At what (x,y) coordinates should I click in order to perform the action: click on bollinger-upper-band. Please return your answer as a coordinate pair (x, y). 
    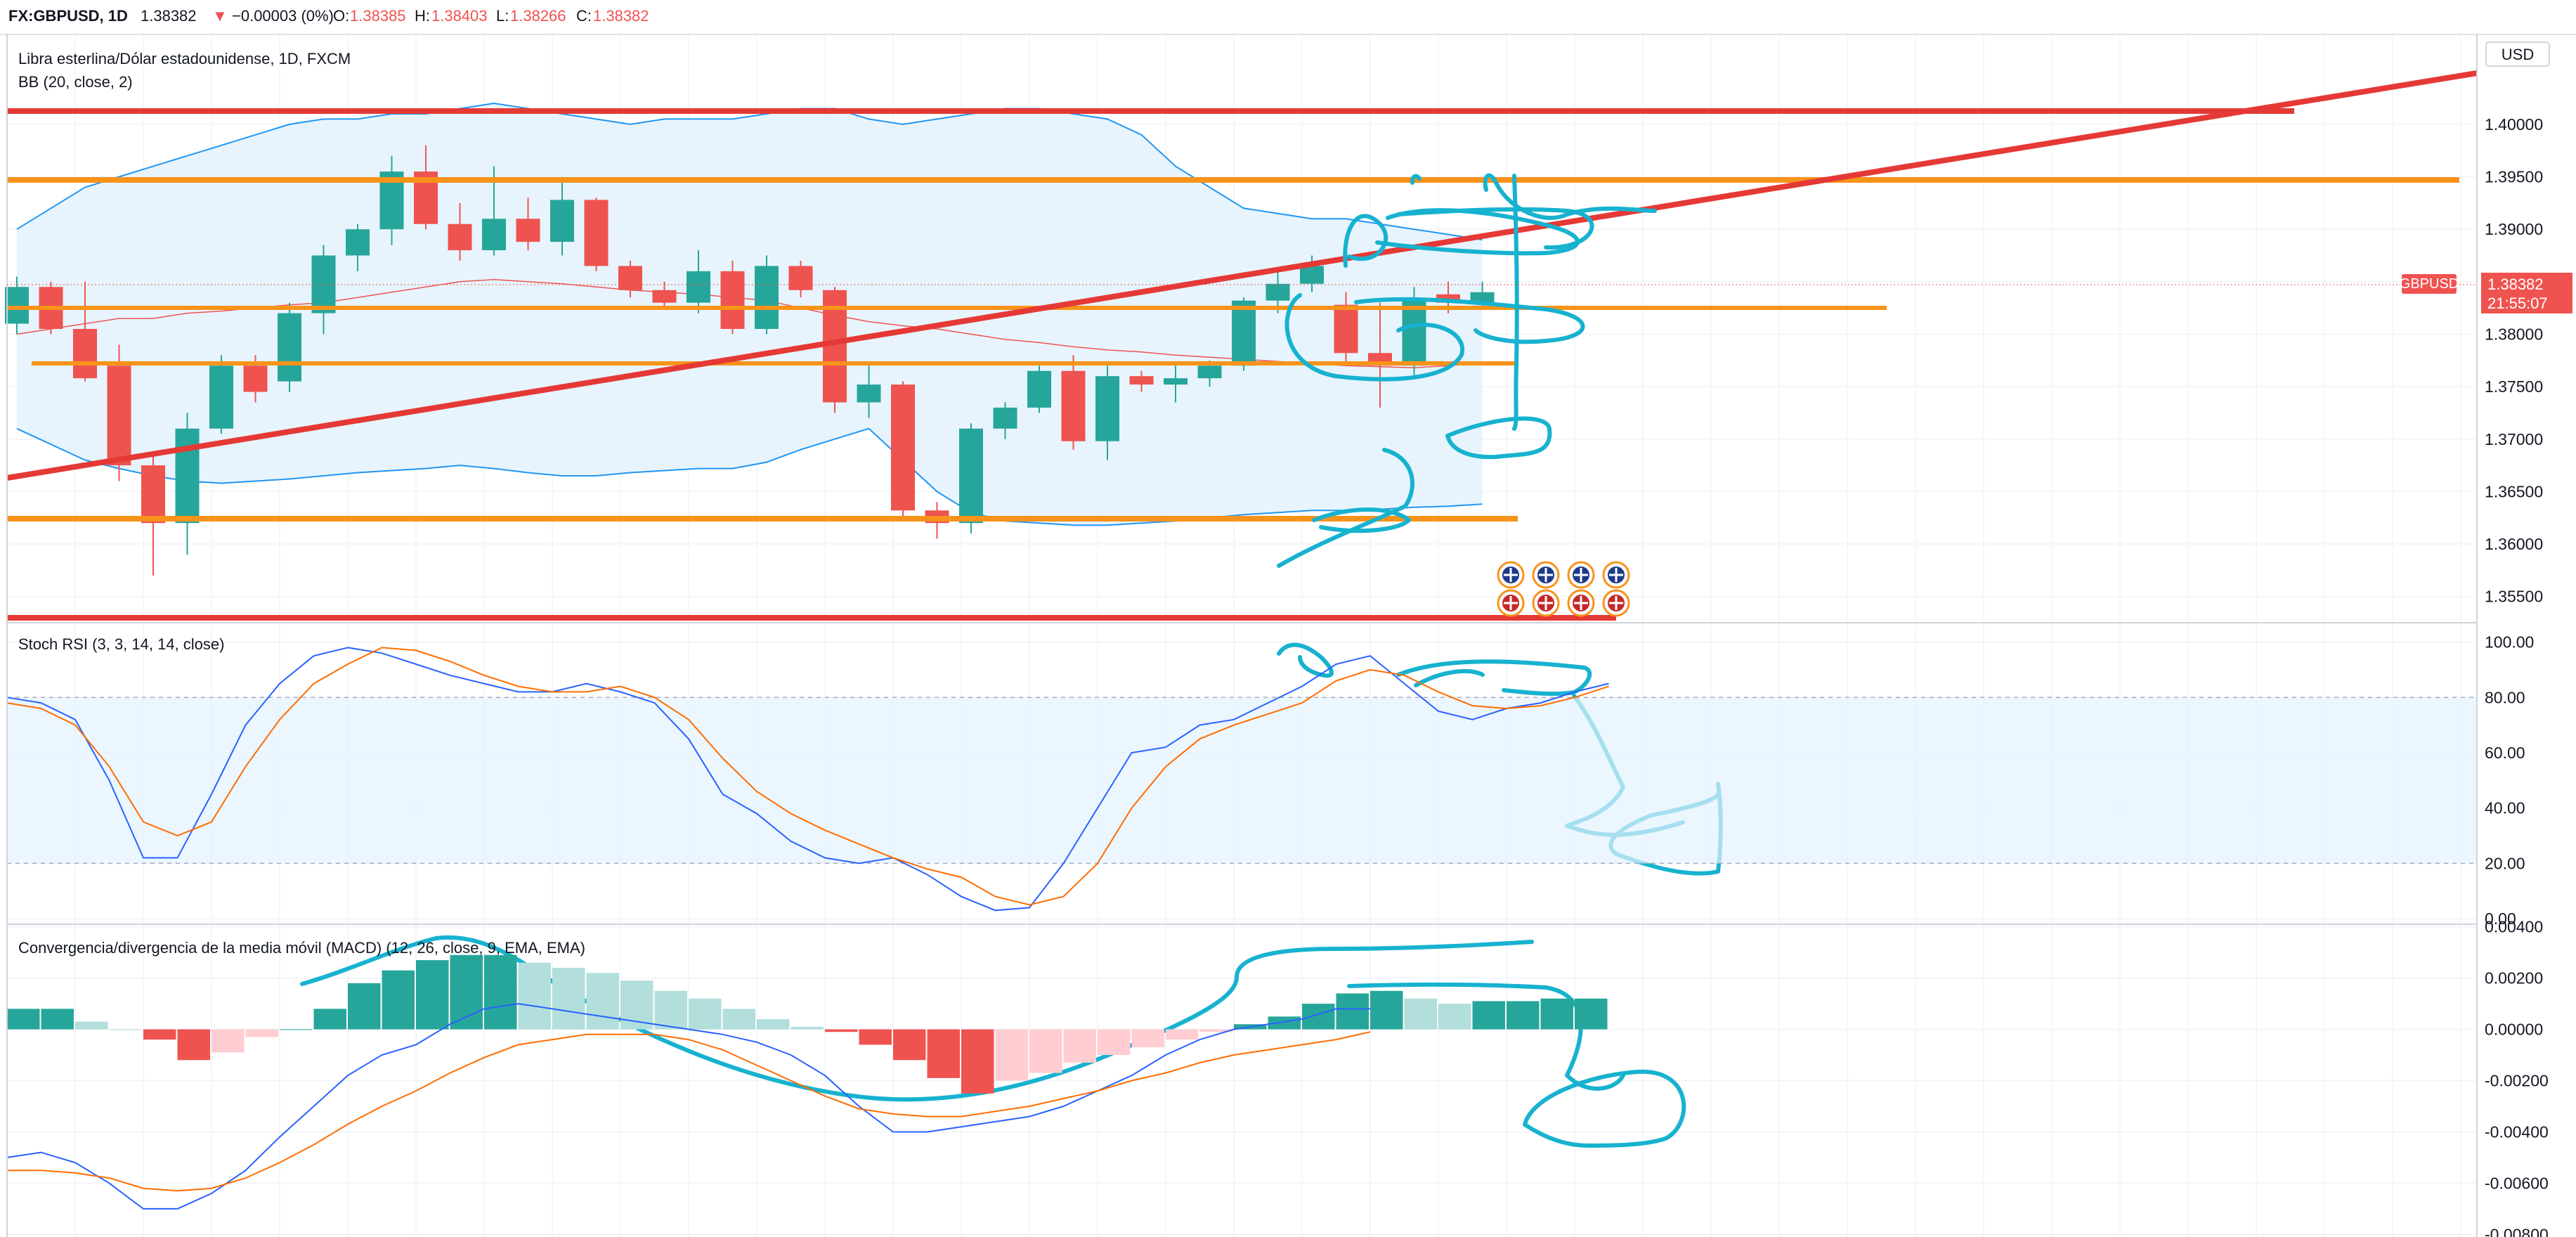
    Looking at the image, I should click on (749, 172).